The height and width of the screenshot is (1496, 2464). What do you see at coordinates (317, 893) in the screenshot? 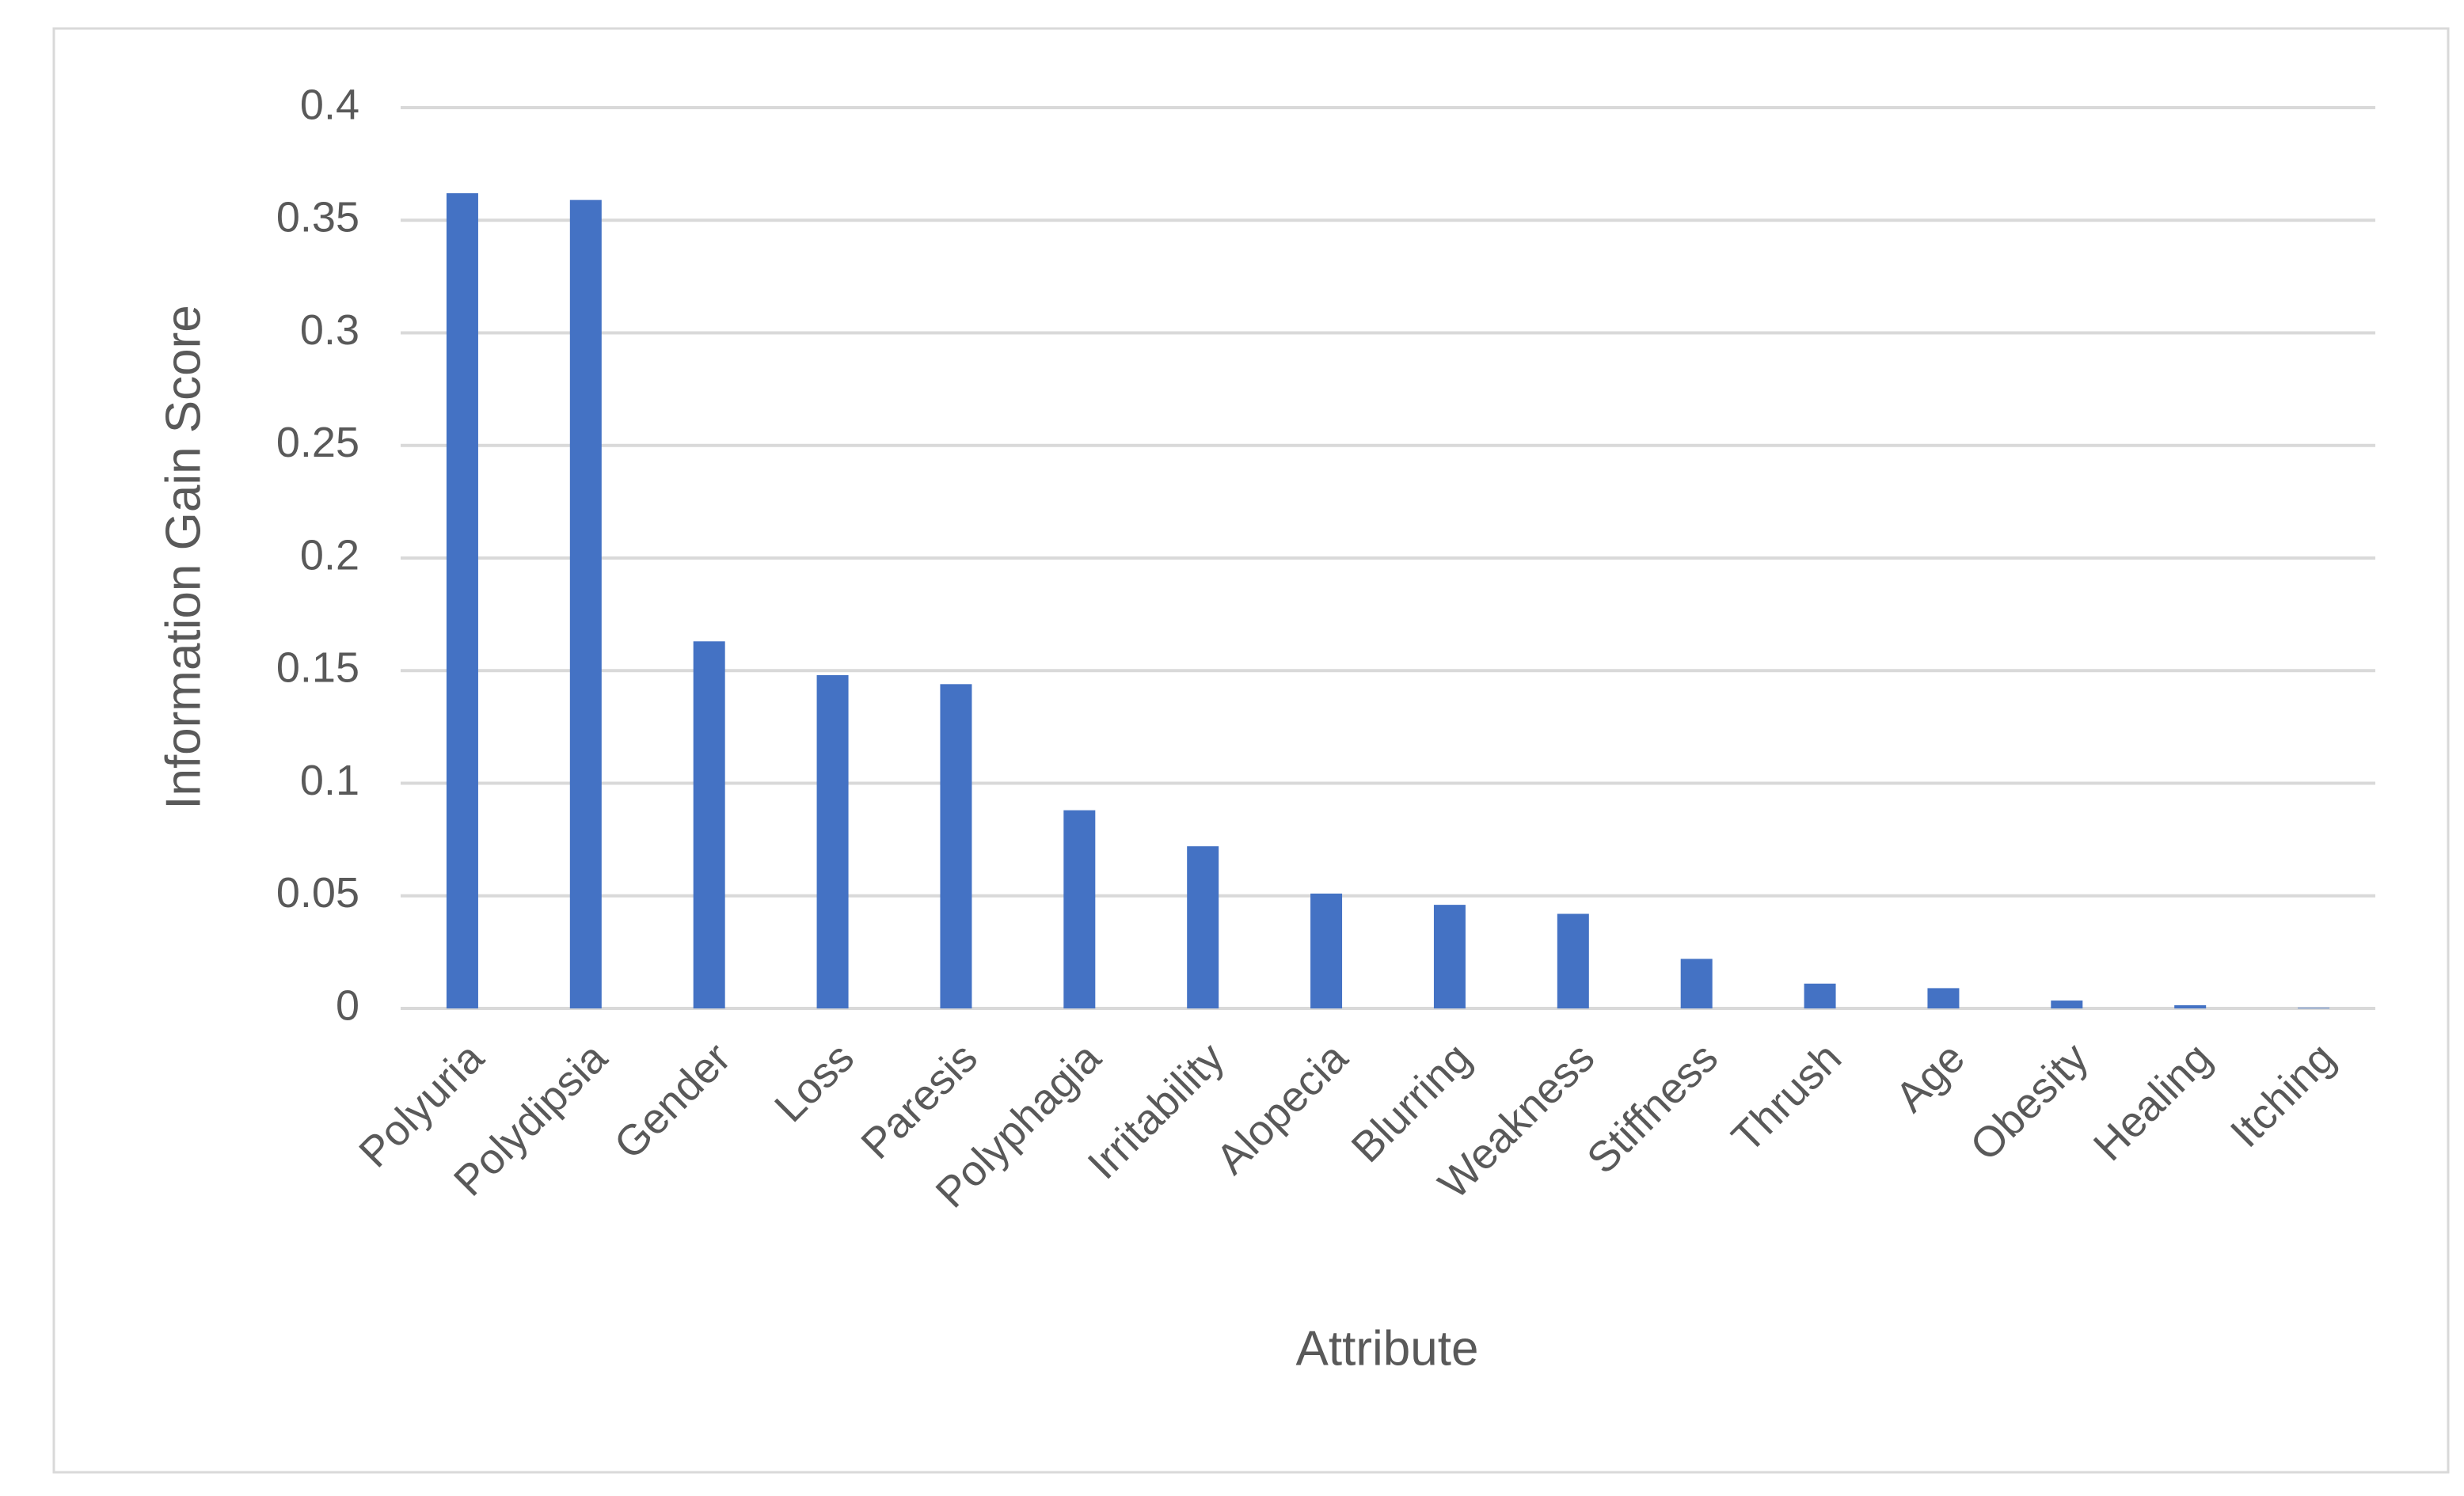
I see `y-tick-label: 0.05` at bounding box center [317, 893].